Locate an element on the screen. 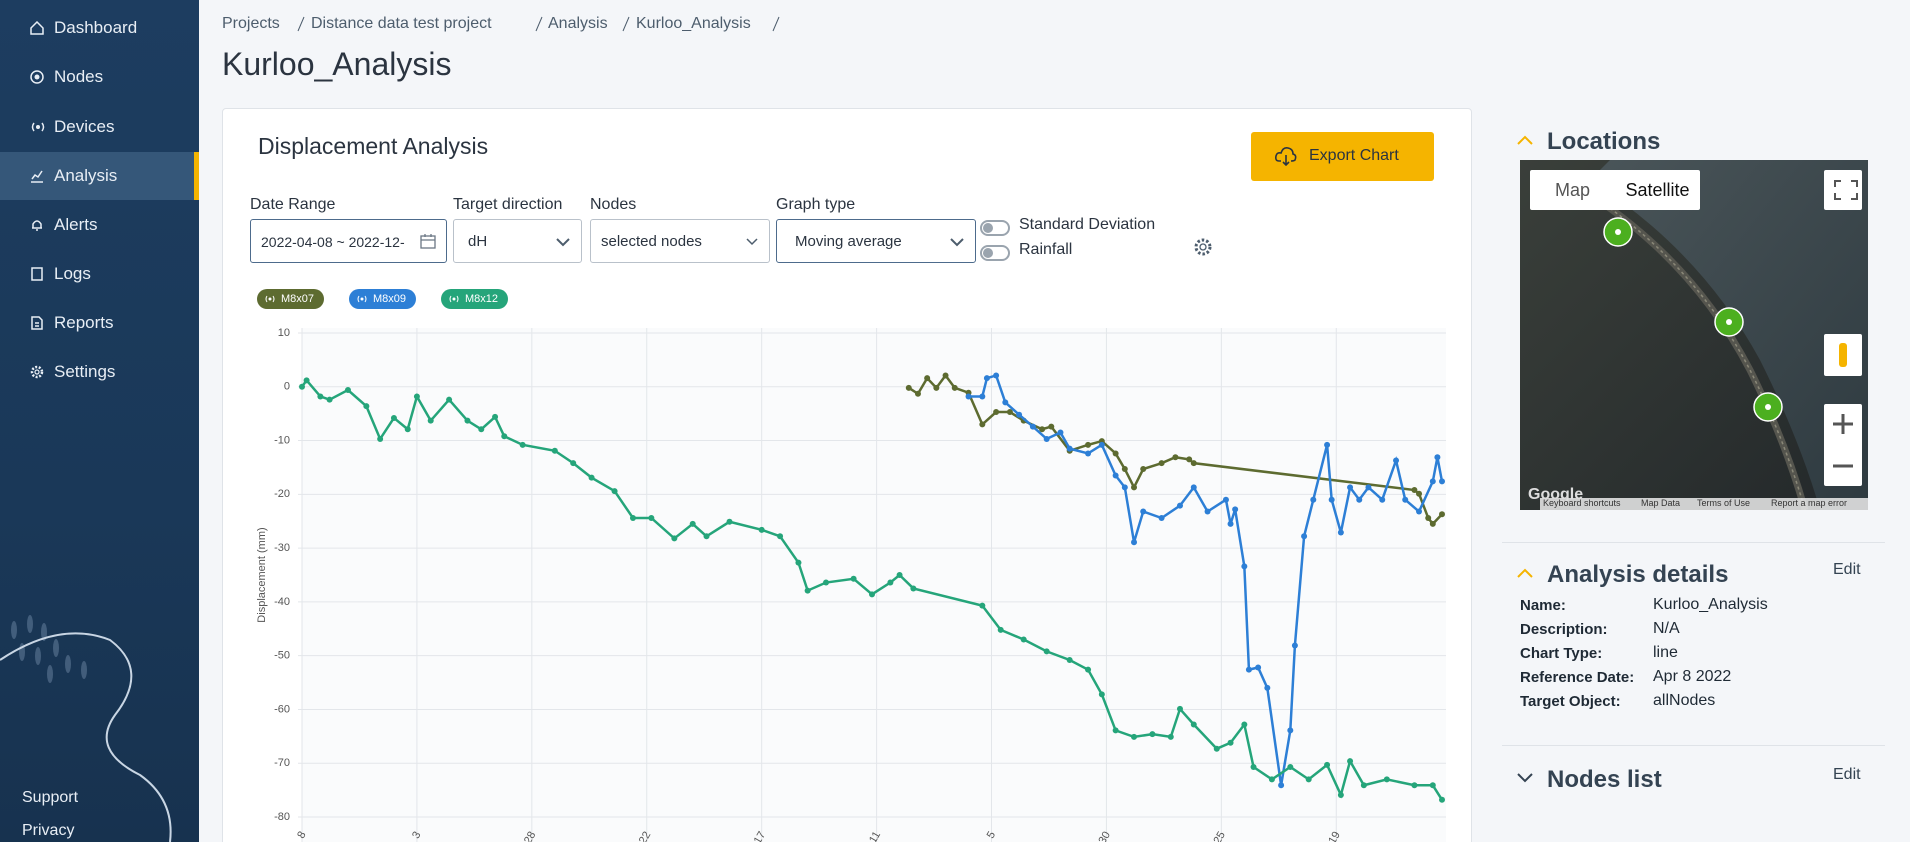 The image size is (1910, 842). map-footer-link: Report a map error is located at coordinates (1809, 503).